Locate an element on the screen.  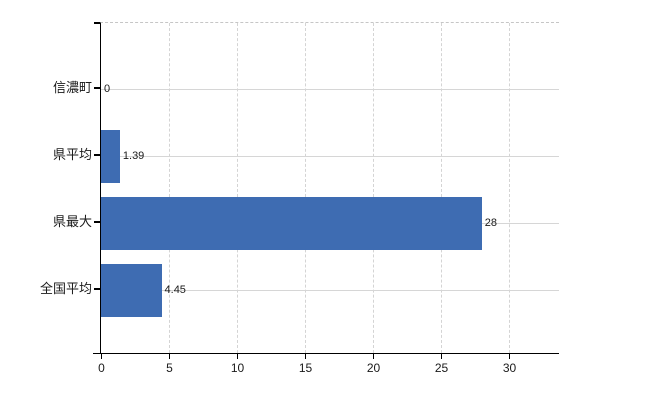
x-tick-label: 0 is located at coordinates (101, 368).